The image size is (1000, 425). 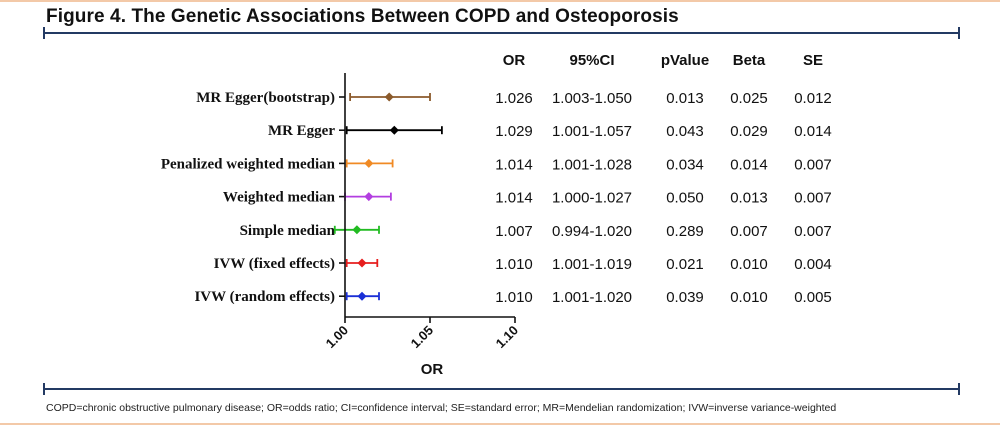 I want to click on cell-beta: 0.007, so click(x=749, y=231).